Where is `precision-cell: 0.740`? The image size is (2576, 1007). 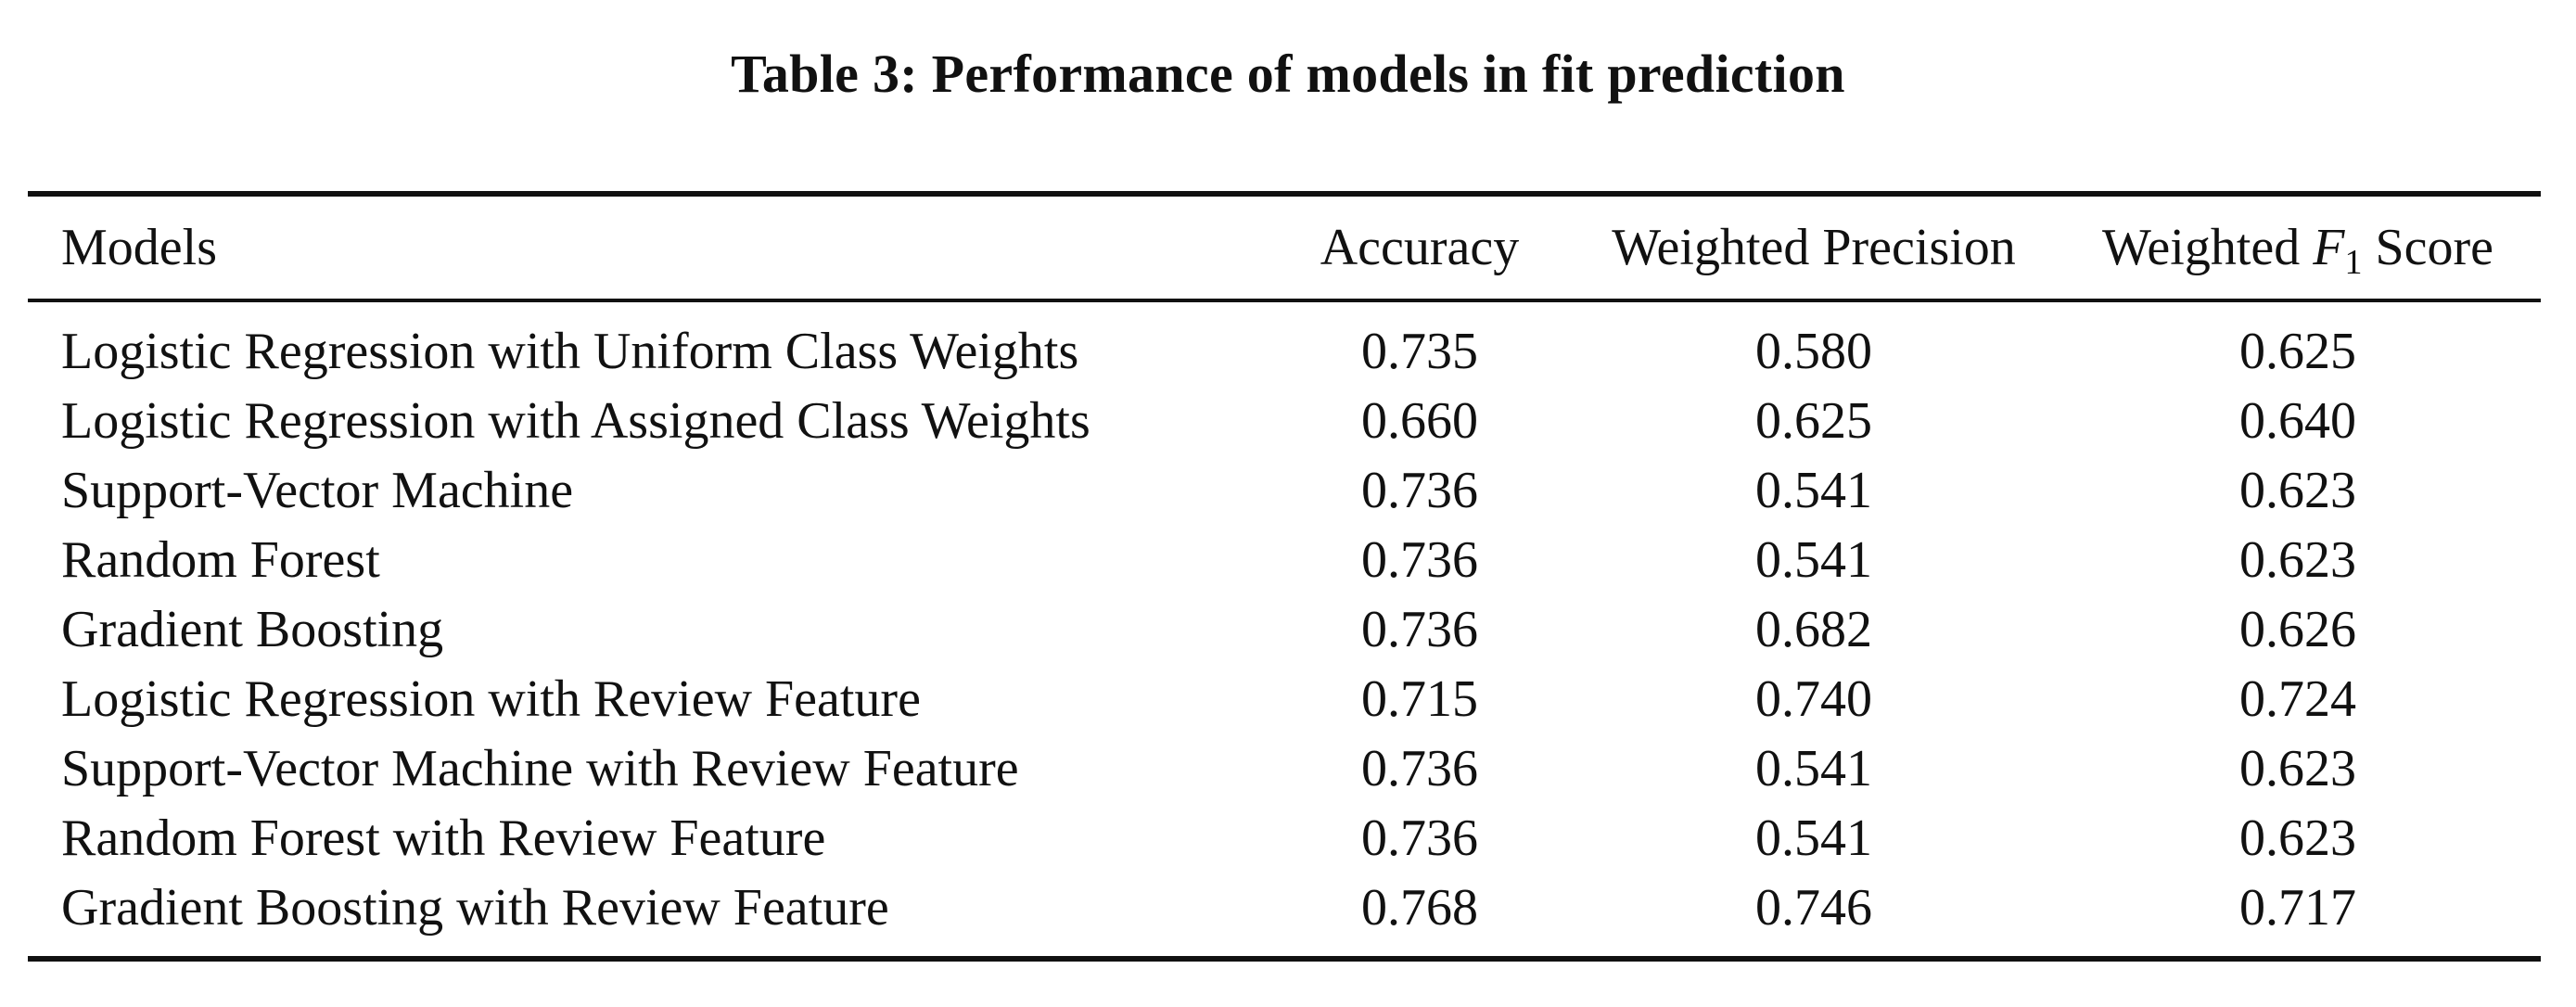
precision-cell: 0.740 is located at coordinates (1813, 699).